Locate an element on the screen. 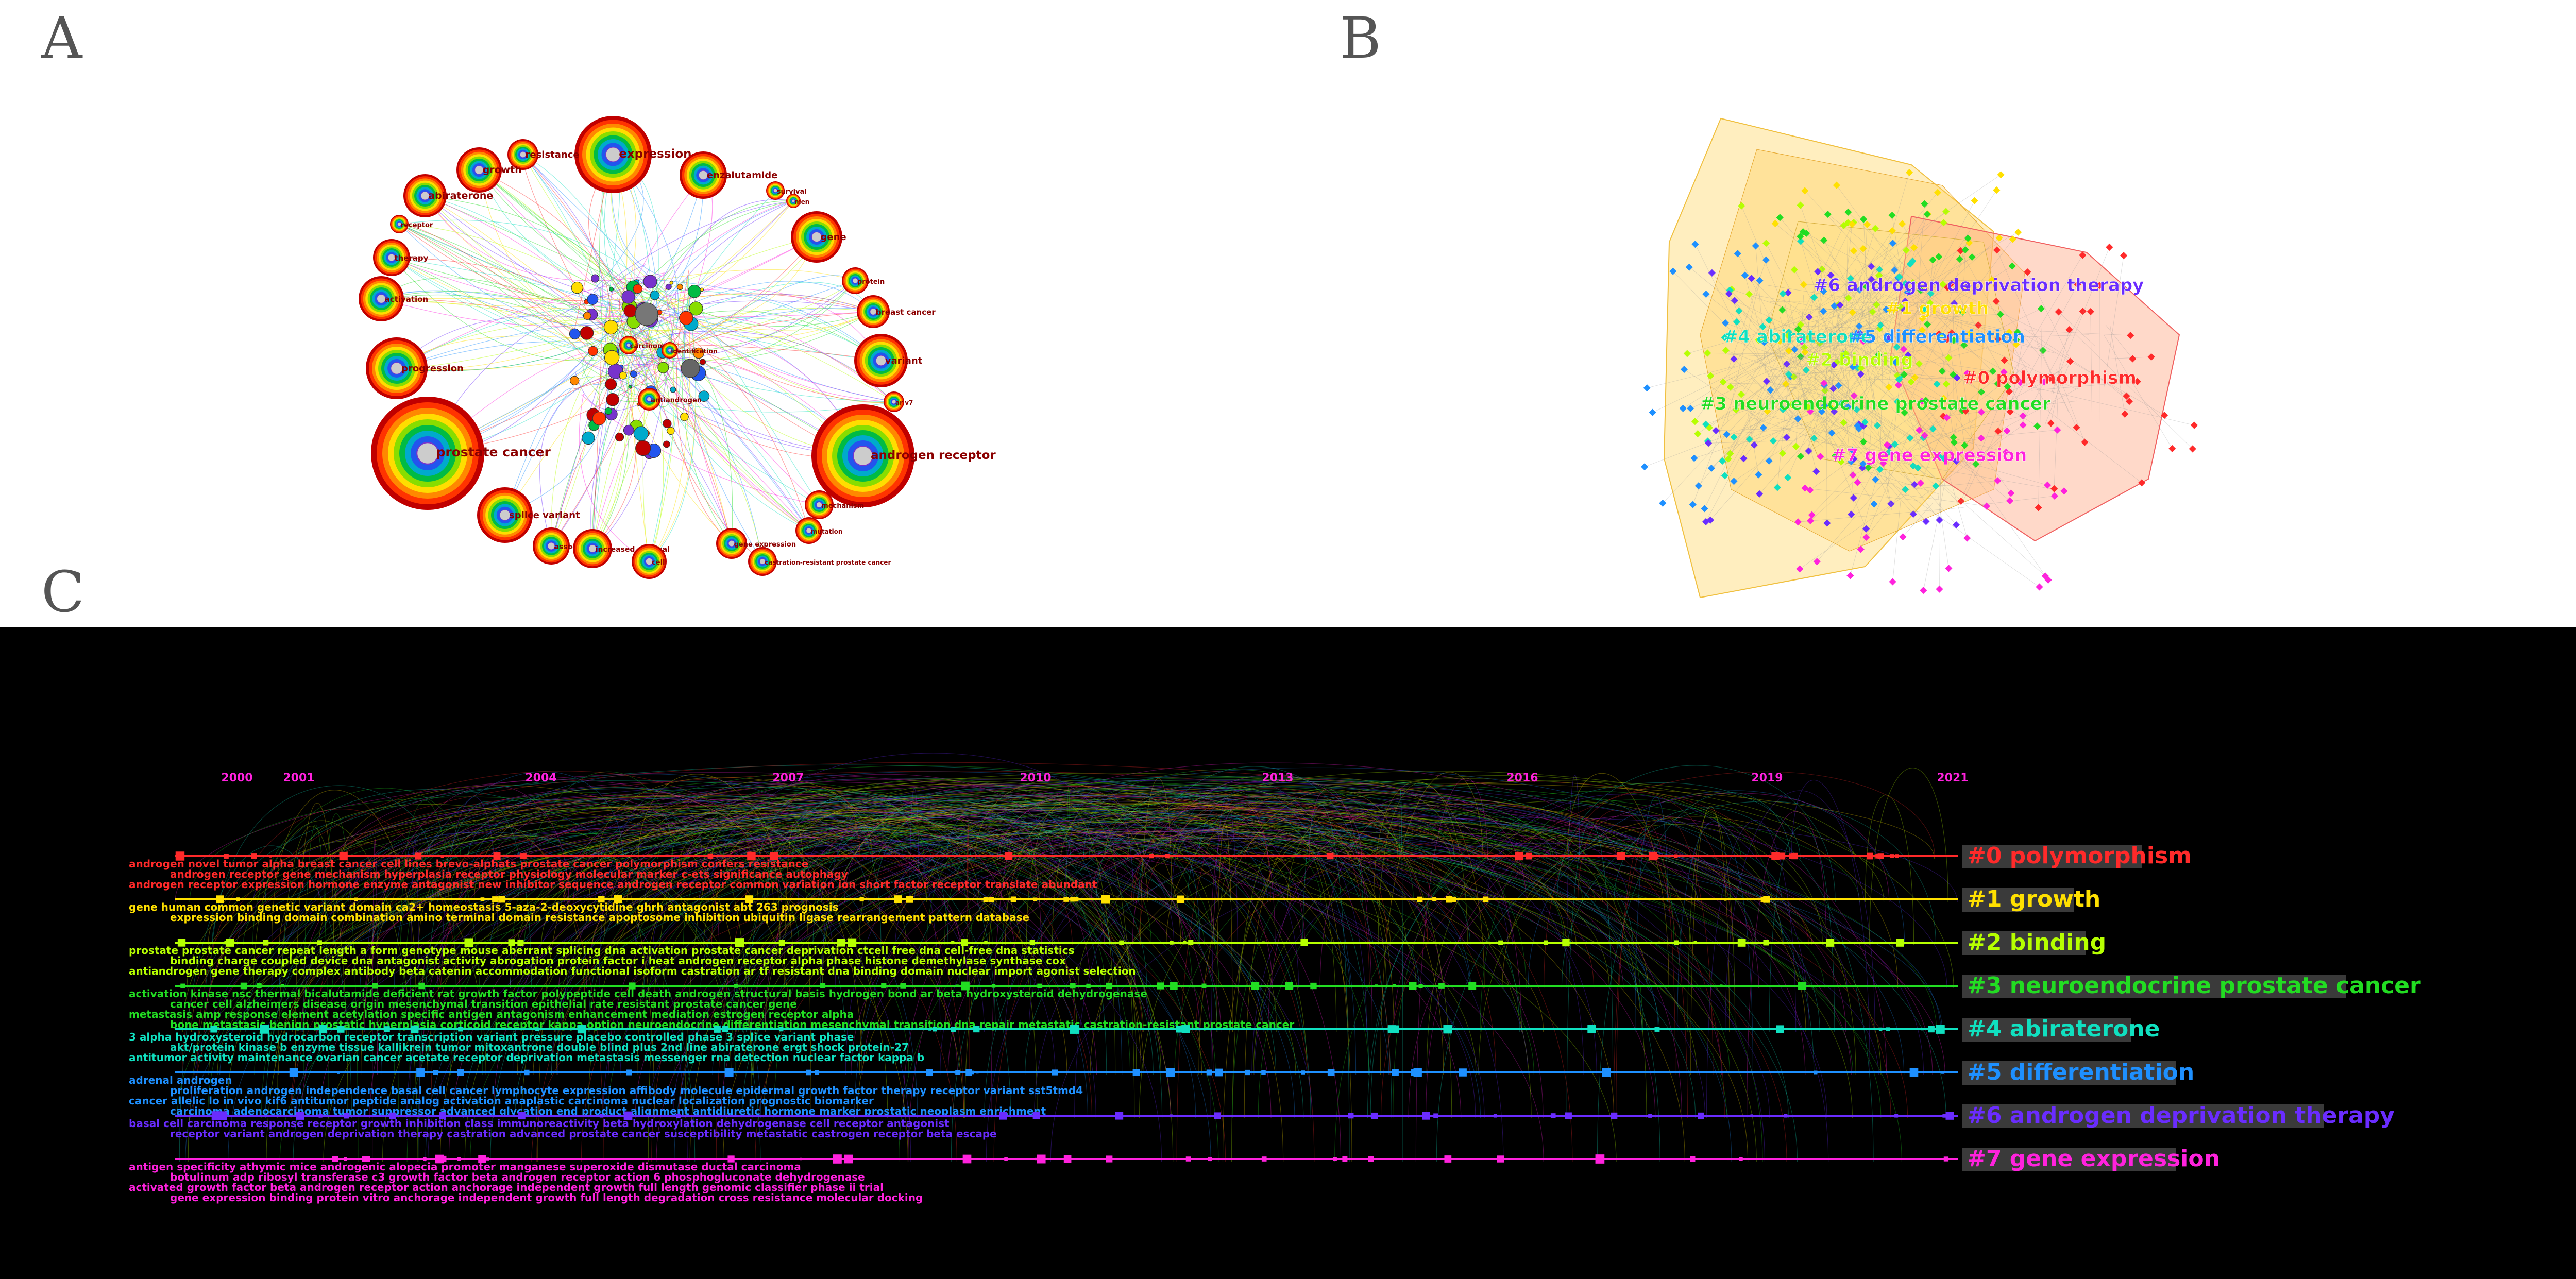  cluster-label: #3 neuroendocrine prostate cancer is located at coordinates (2194, 986).